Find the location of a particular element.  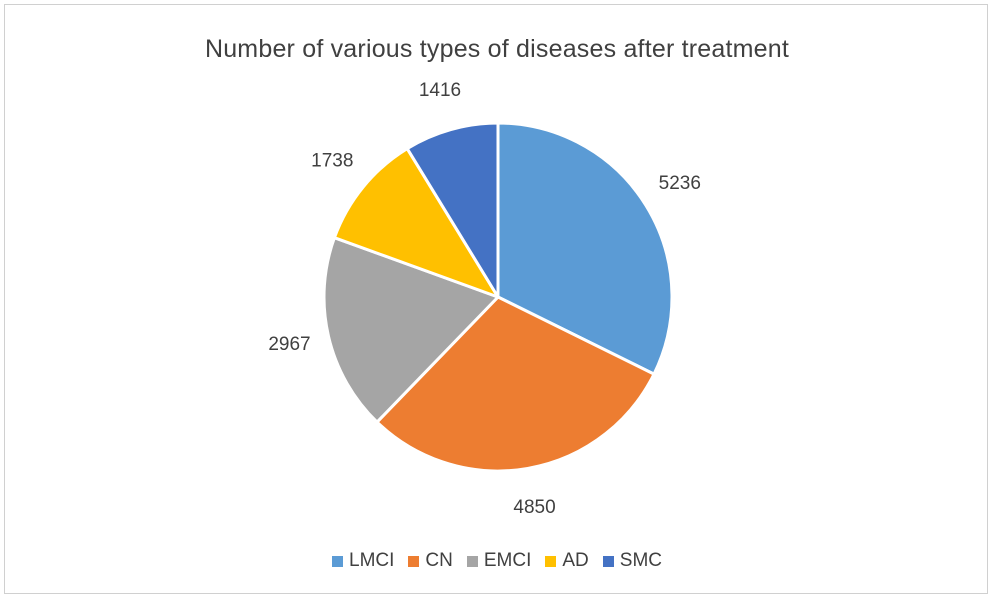

legend-item-smc: SMC is located at coordinates (632, 561).